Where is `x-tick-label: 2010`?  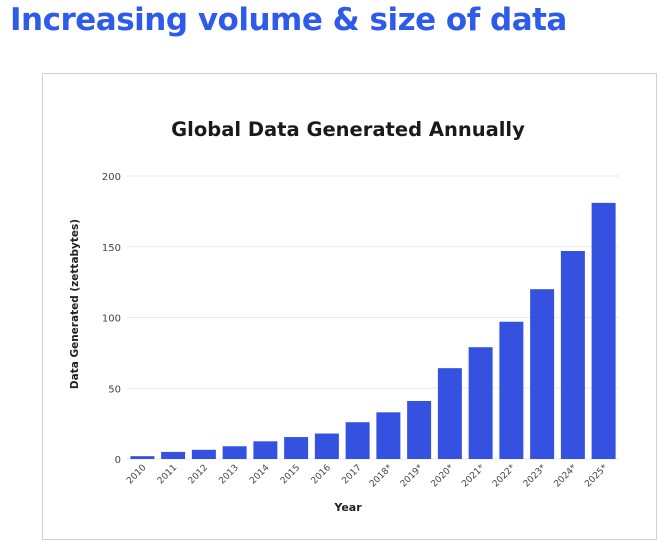
x-tick-label: 2010 is located at coordinates (136, 474).